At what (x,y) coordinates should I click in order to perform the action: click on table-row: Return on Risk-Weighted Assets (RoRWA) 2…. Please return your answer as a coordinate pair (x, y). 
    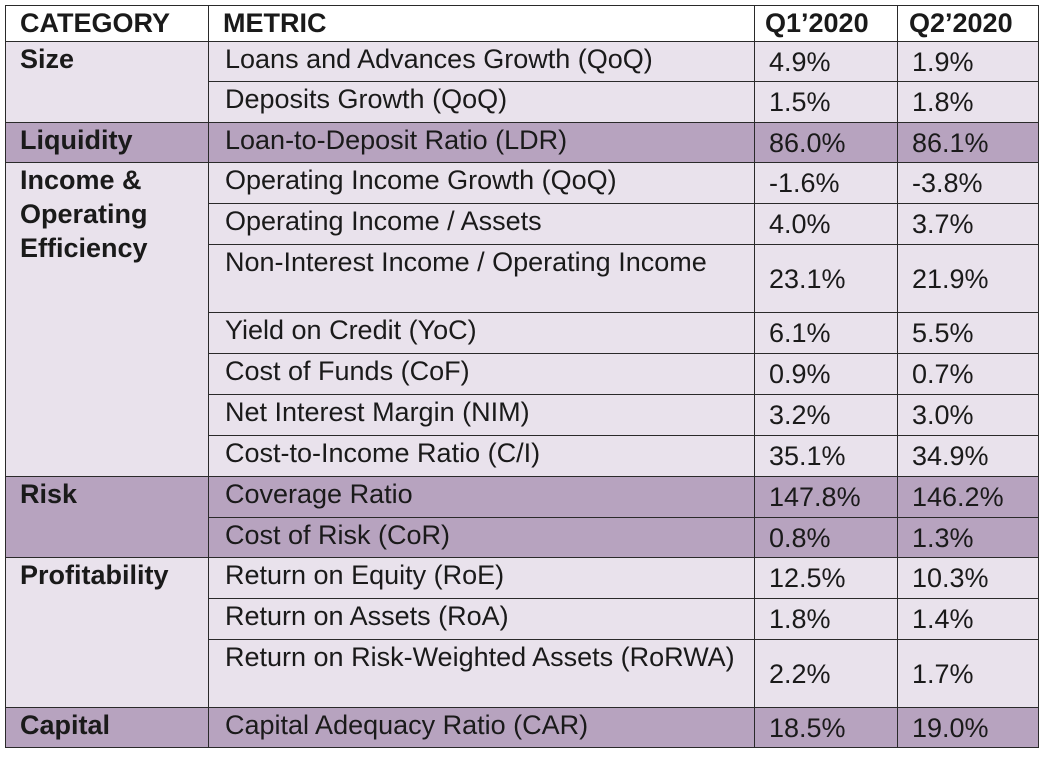
    Looking at the image, I should click on (522, 673).